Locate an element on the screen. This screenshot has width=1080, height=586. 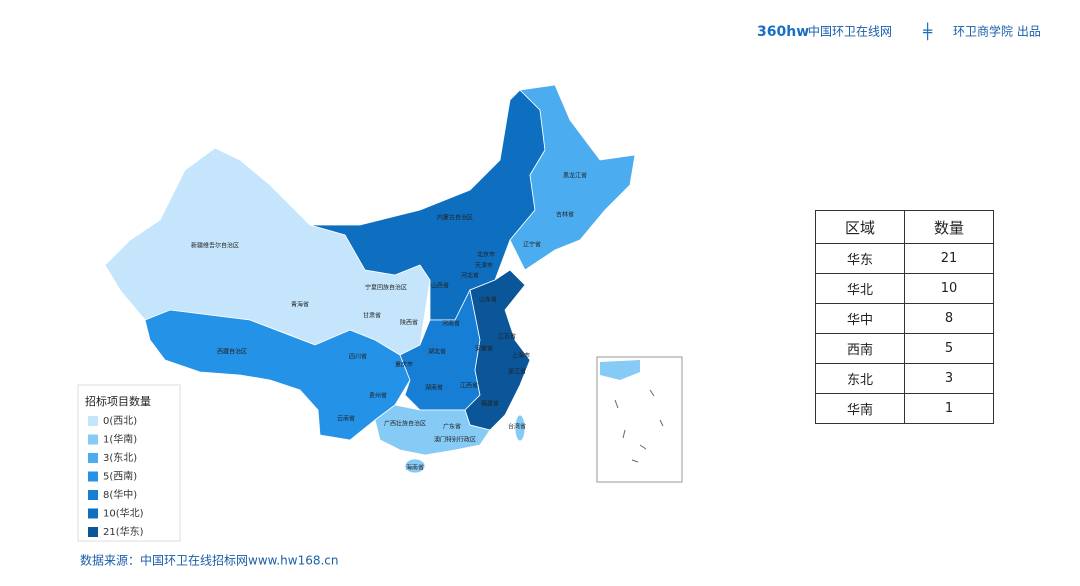
province-label: 福建省 is located at coordinates (490, 404).